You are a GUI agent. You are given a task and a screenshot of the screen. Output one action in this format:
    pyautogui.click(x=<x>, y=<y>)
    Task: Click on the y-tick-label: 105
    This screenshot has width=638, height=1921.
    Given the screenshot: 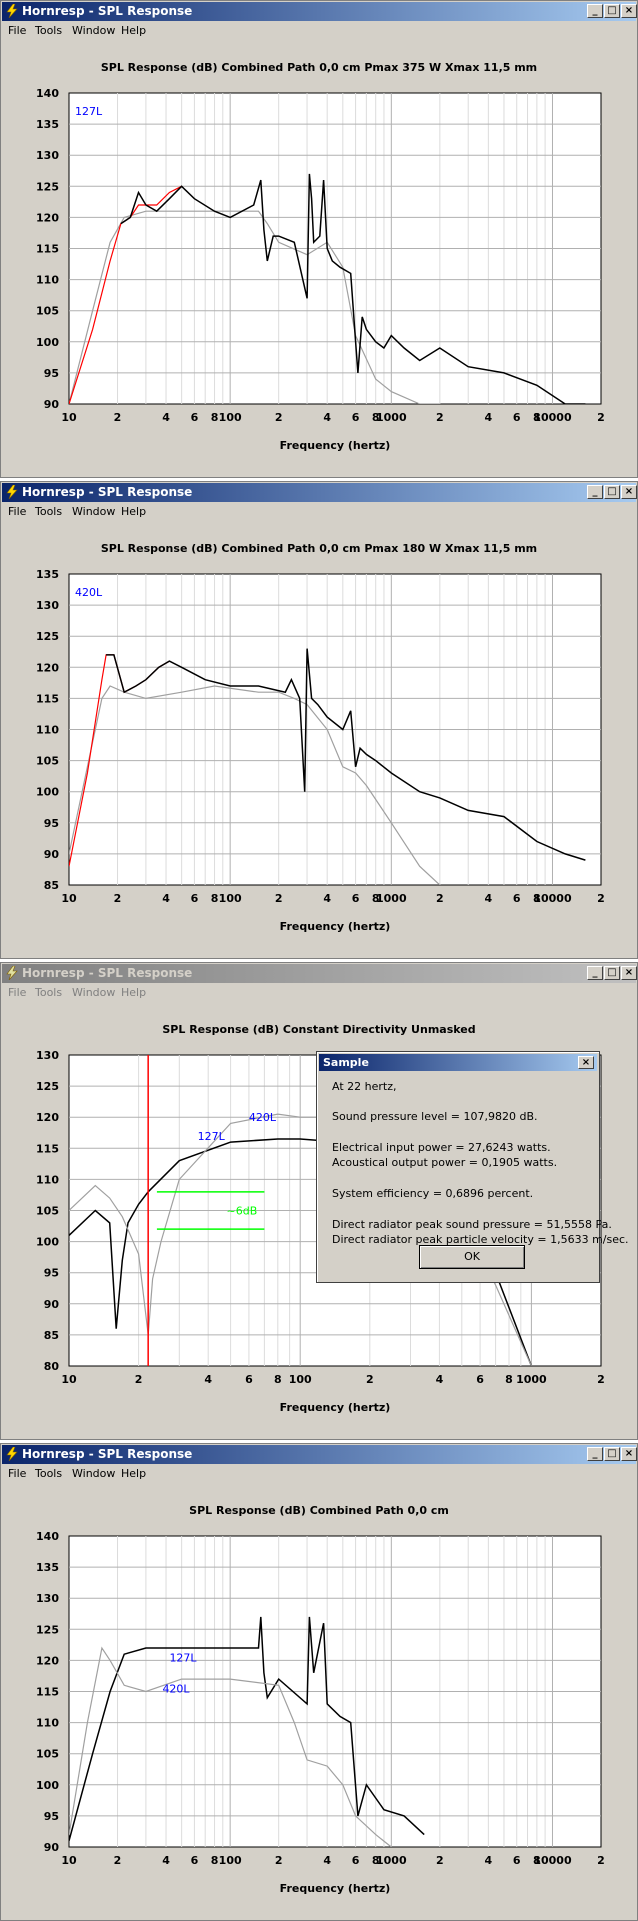 What is the action you would take?
    pyautogui.click(x=47, y=1211)
    